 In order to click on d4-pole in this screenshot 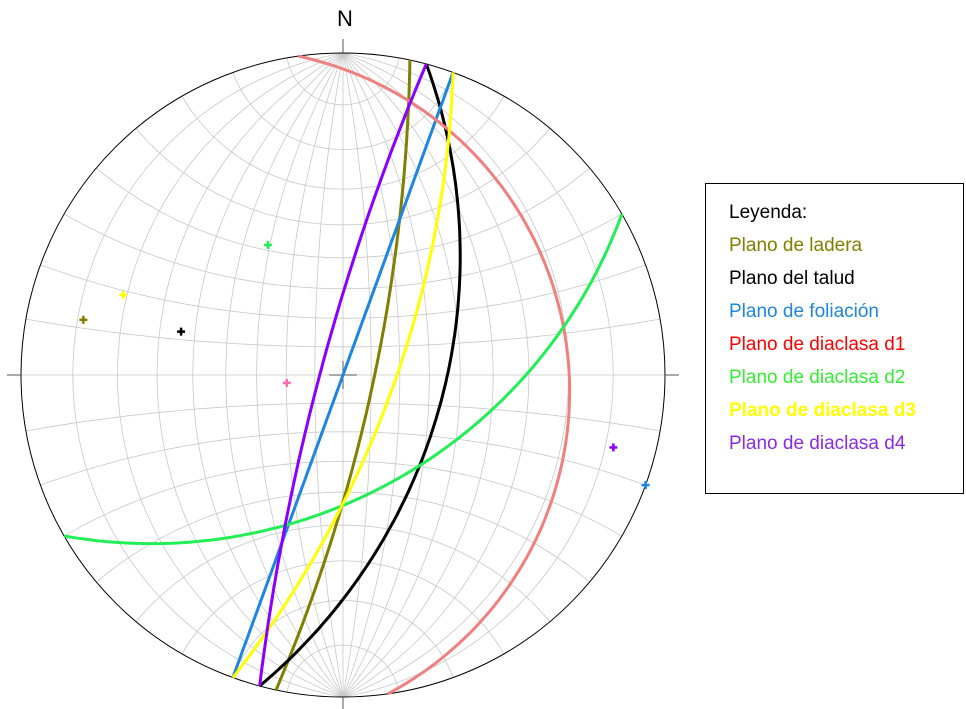, I will do `click(613, 447)`.